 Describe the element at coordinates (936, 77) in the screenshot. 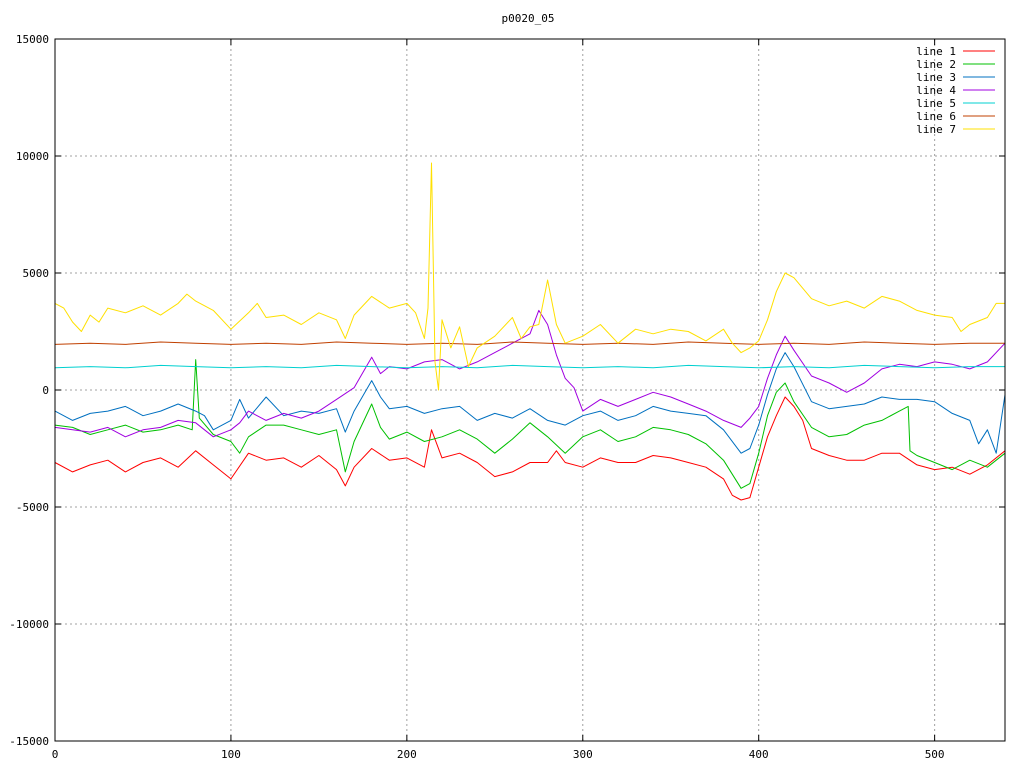

I see `legend-label: line 3` at that location.